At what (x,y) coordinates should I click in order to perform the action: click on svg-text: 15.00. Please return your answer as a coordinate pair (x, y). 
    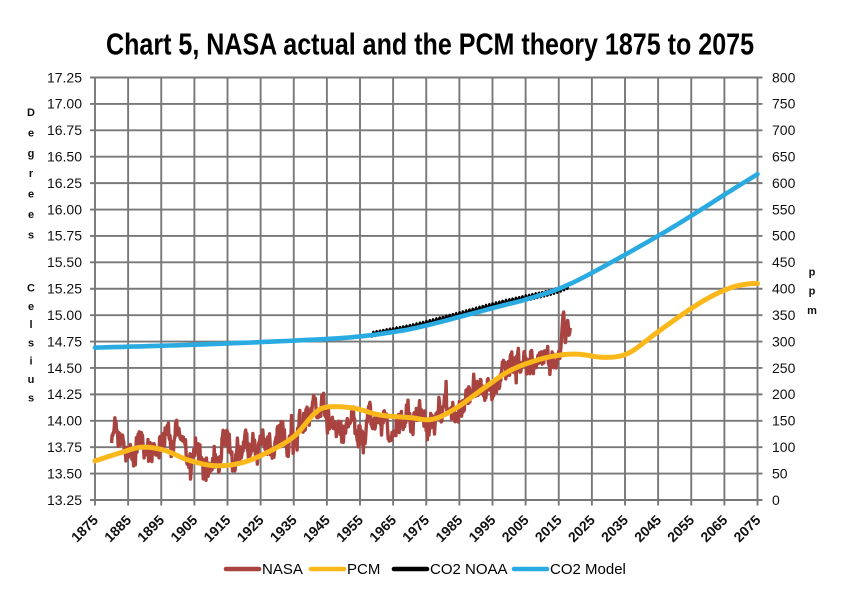
    Looking at the image, I should click on (64, 315).